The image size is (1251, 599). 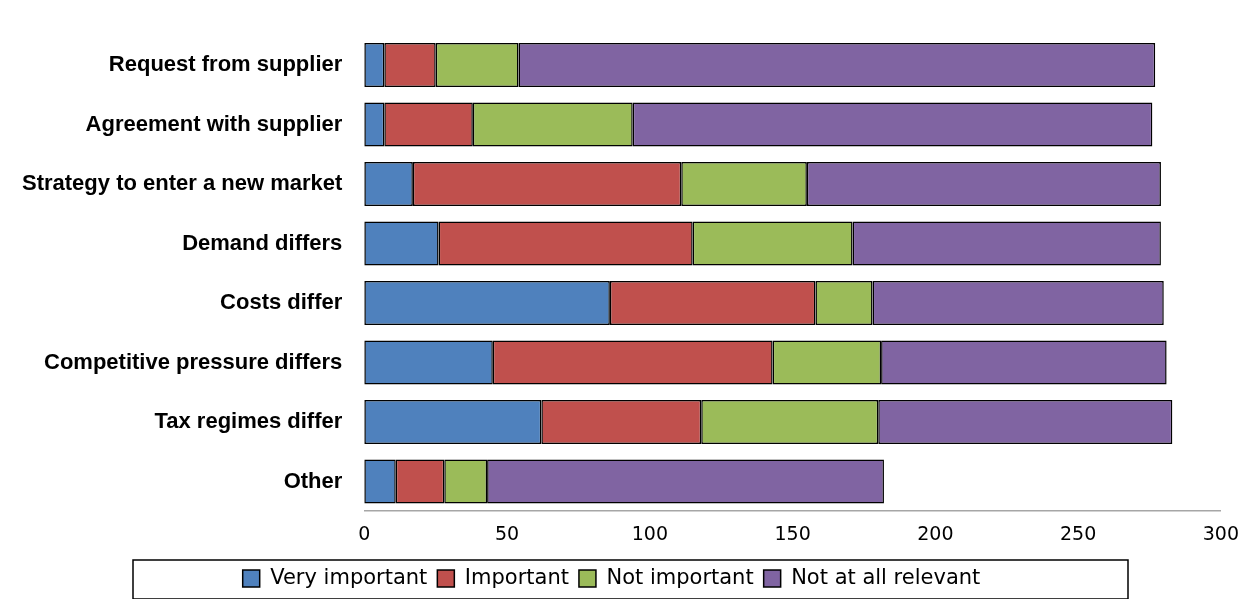 I want to click on y-tick-label: Other, so click(x=313, y=480).